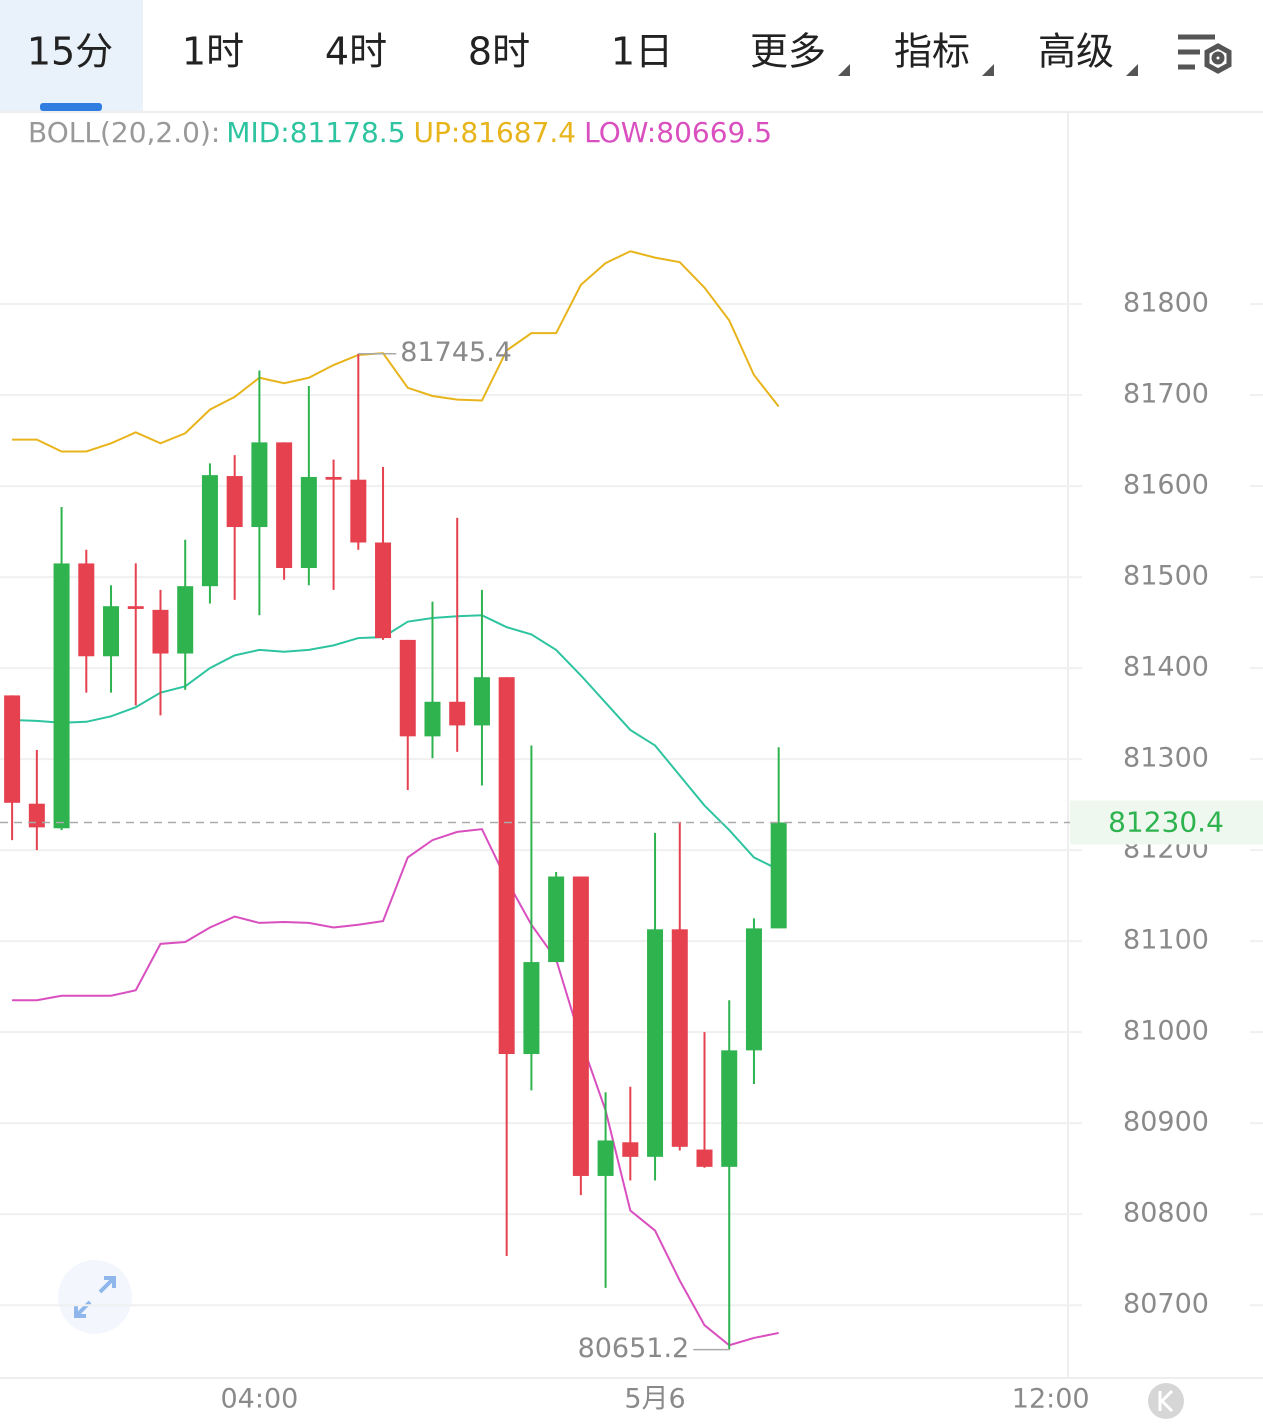 Image resolution: width=1263 pixels, height=1426 pixels. What do you see at coordinates (620, 132) in the screenshot?
I see `indicator-label: LOW:` at bounding box center [620, 132].